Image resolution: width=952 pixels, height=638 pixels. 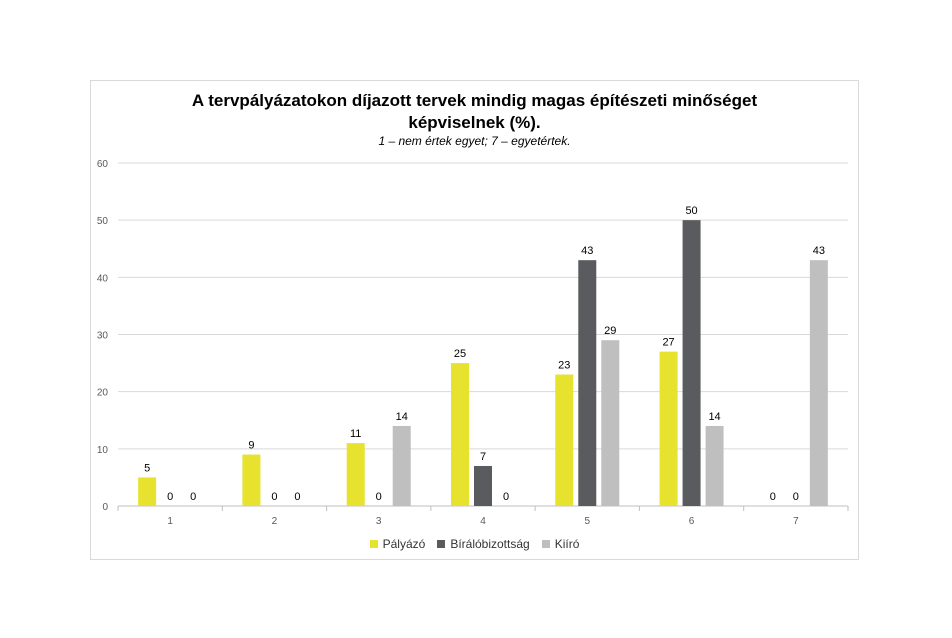 What do you see at coordinates (103, 164) in the screenshot?
I see `y-tick-label: 60` at bounding box center [103, 164].